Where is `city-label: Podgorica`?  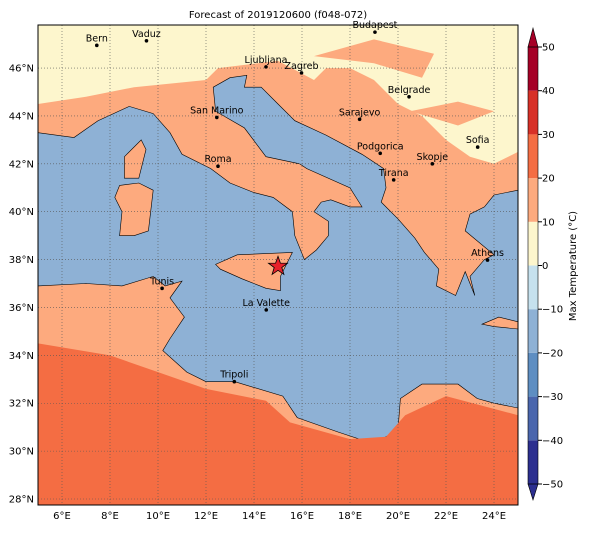
city-label: Podgorica is located at coordinates (380, 146).